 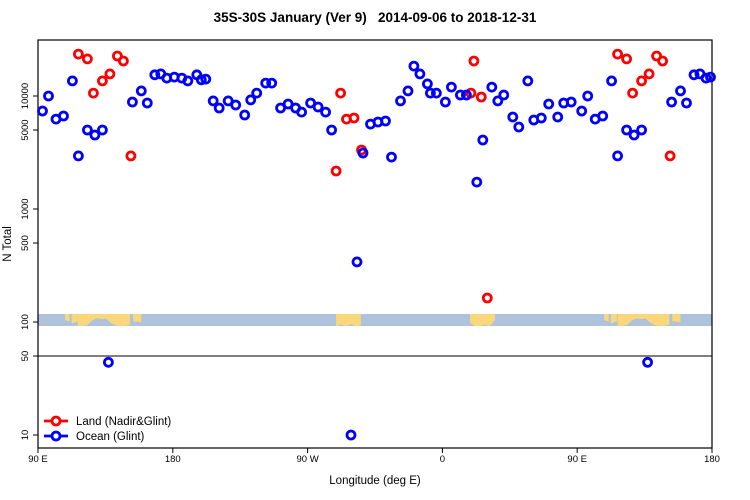 What do you see at coordinates (442, 459) in the screenshot?
I see `x-tick-label: 0` at bounding box center [442, 459].